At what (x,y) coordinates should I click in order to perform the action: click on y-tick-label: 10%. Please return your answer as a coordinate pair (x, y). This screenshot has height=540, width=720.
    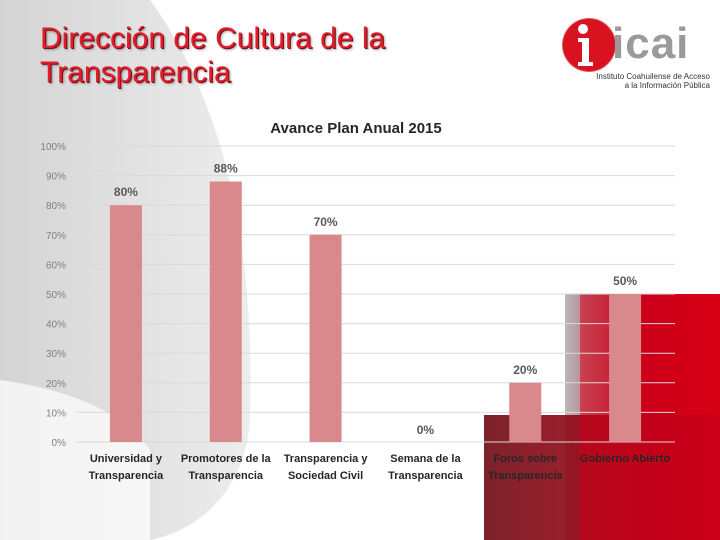
    Looking at the image, I should click on (56, 413).